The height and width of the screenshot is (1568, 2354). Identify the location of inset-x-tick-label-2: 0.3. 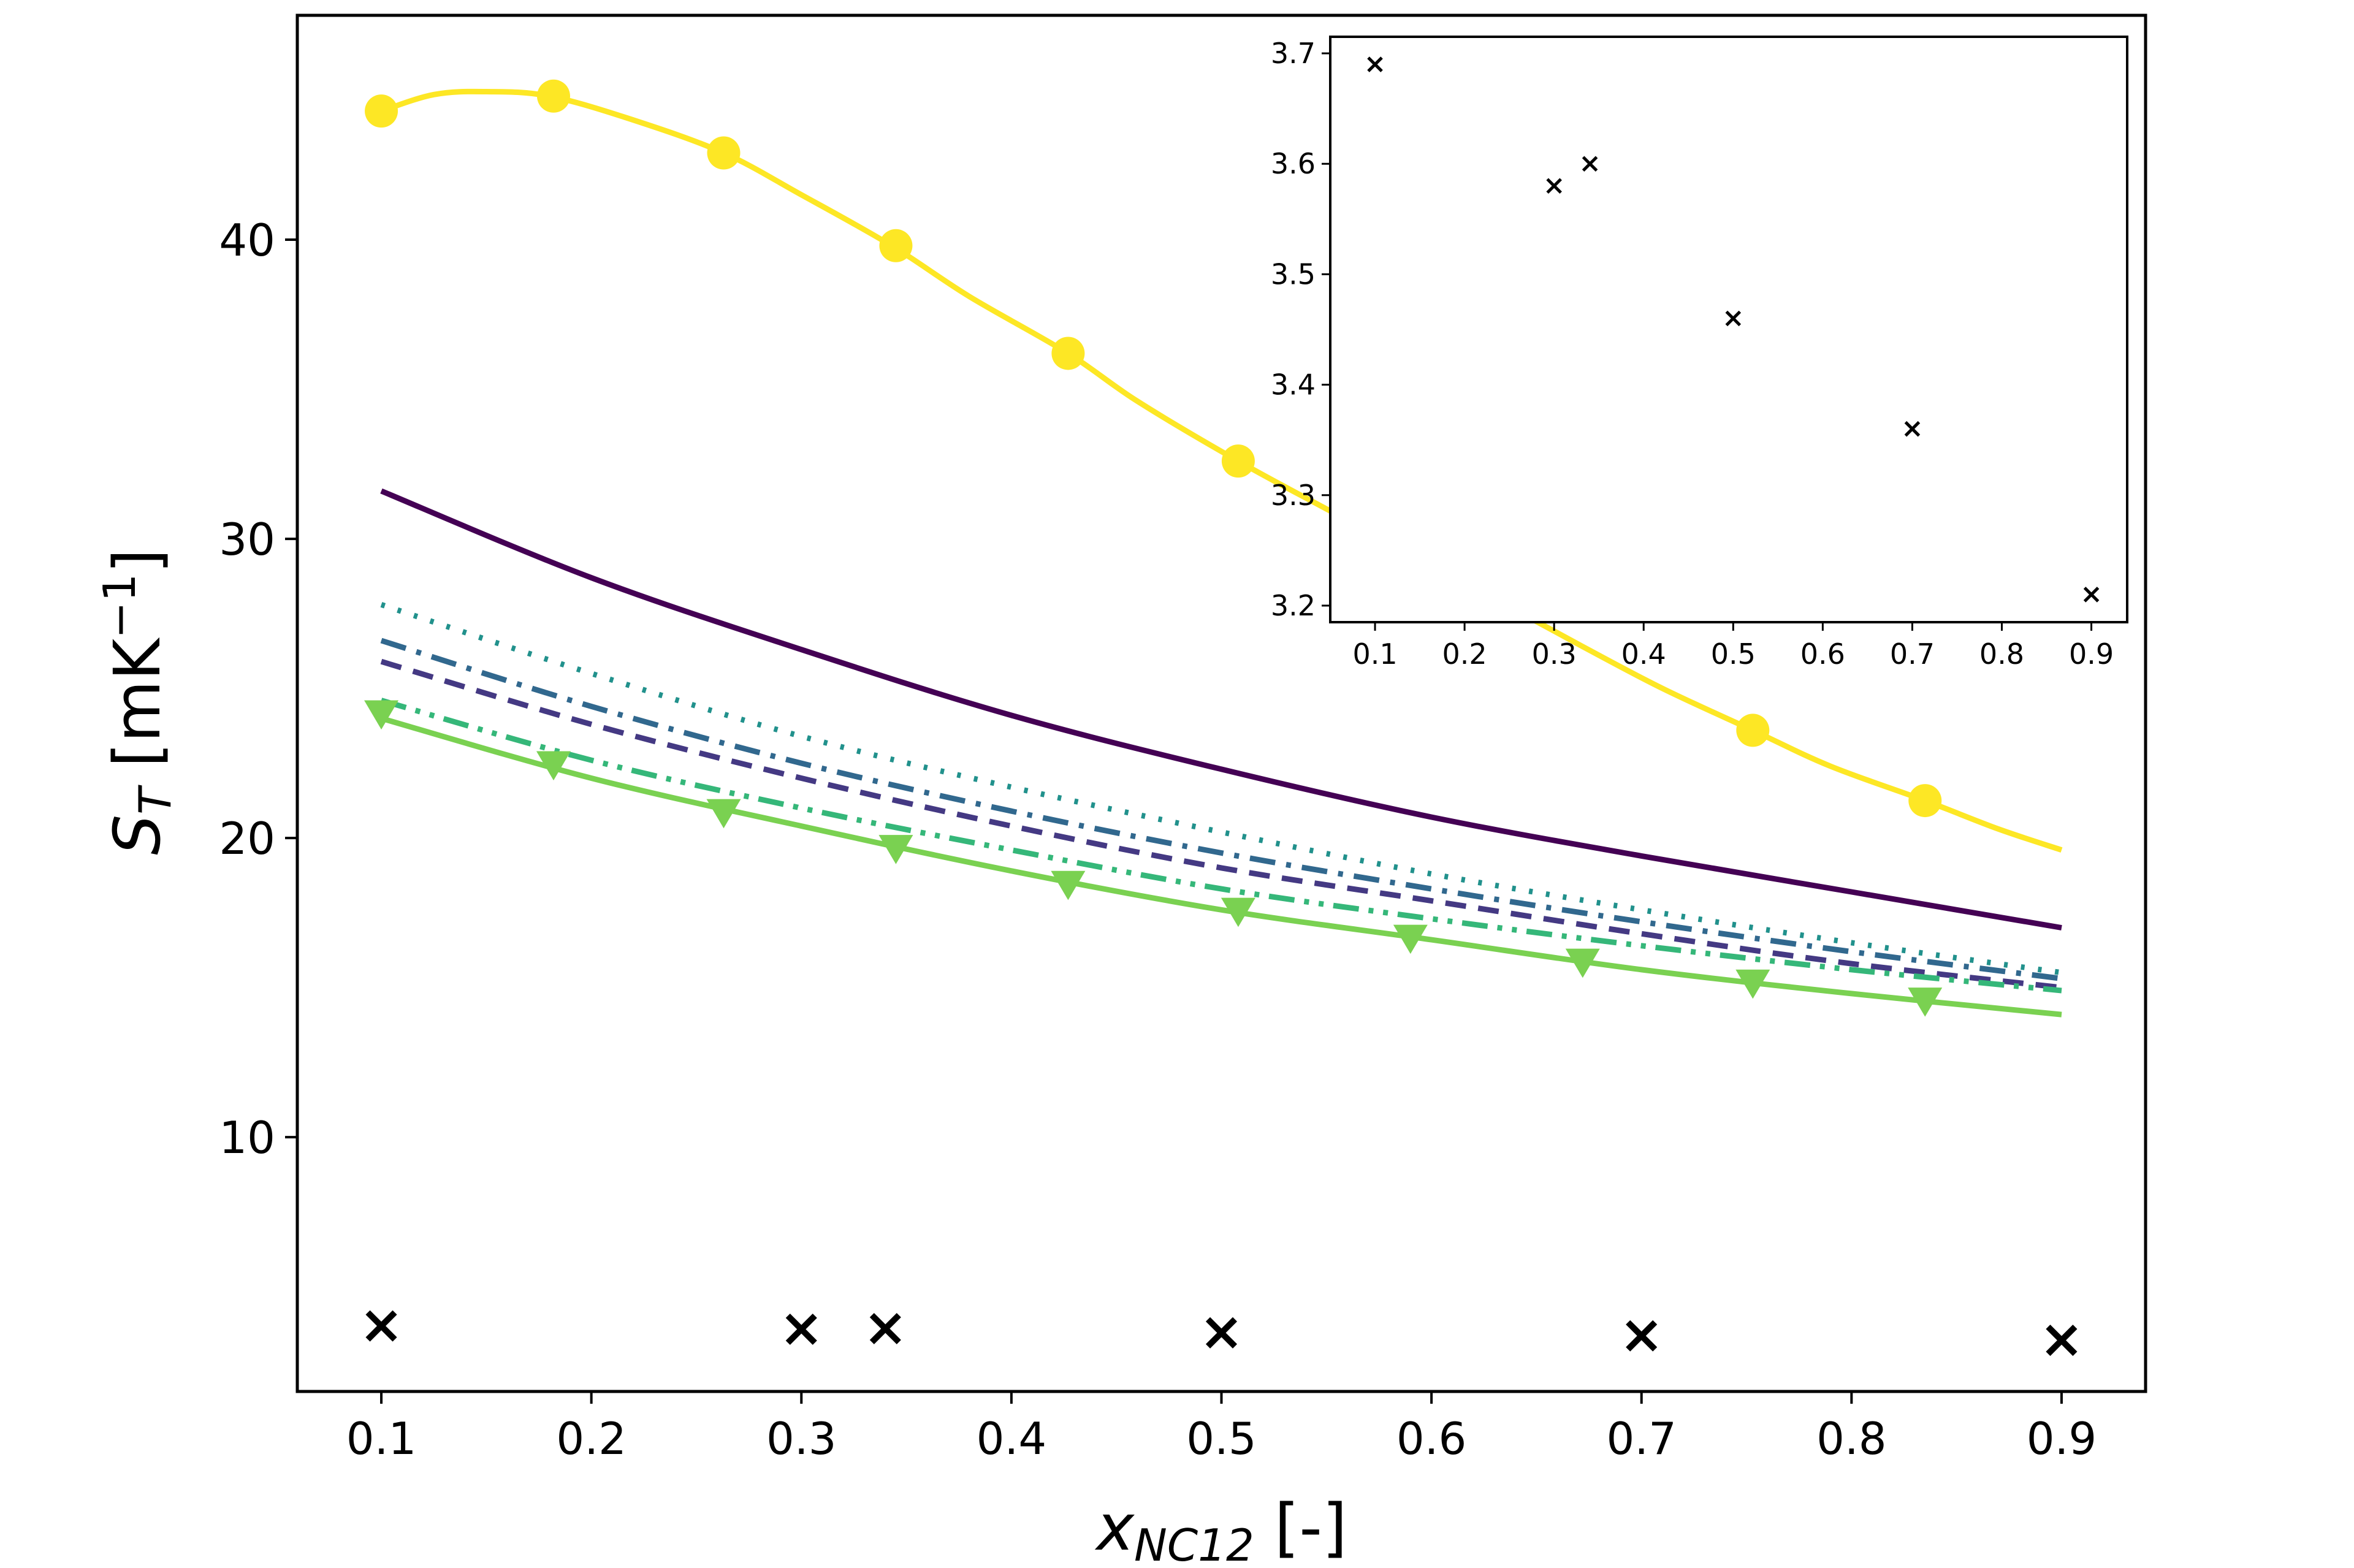
(1554, 654).